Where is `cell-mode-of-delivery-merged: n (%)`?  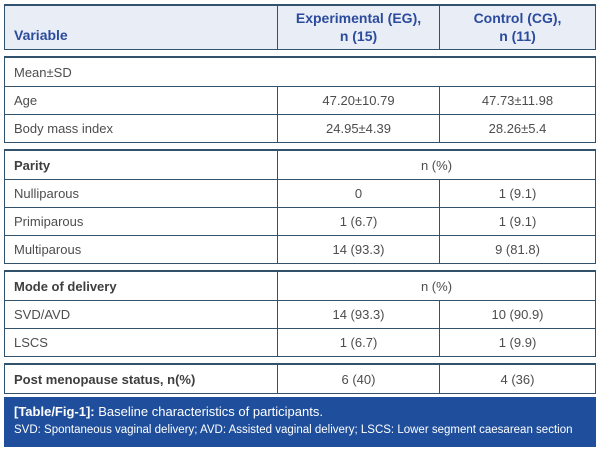
cell-mode-of-delivery-merged: n (%) is located at coordinates (436, 286).